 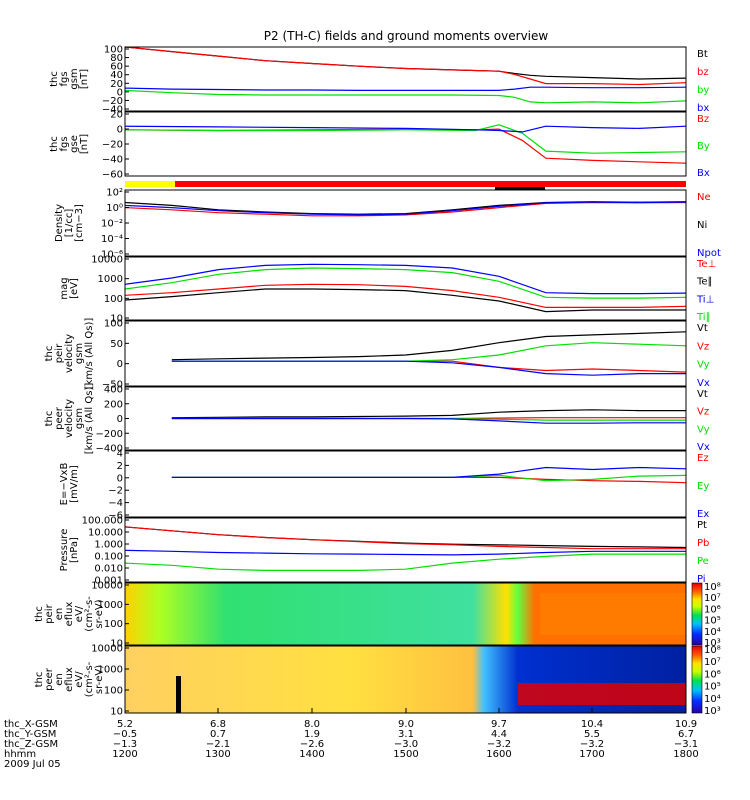 What do you see at coordinates (405, 66) in the screenshot?
I see `series-line-fgs_gsm-bz` at bounding box center [405, 66].